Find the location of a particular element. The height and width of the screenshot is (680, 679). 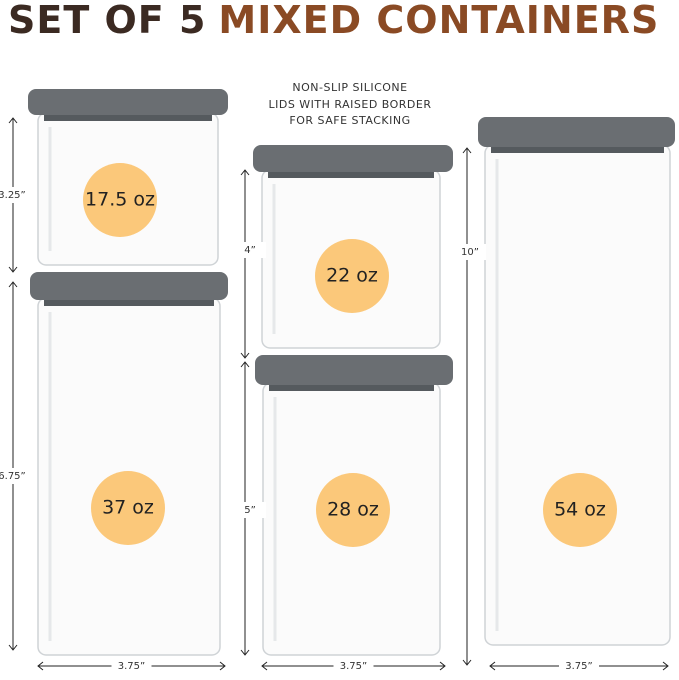

capacity-label: 28 oz is located at coordinates (353, 510).